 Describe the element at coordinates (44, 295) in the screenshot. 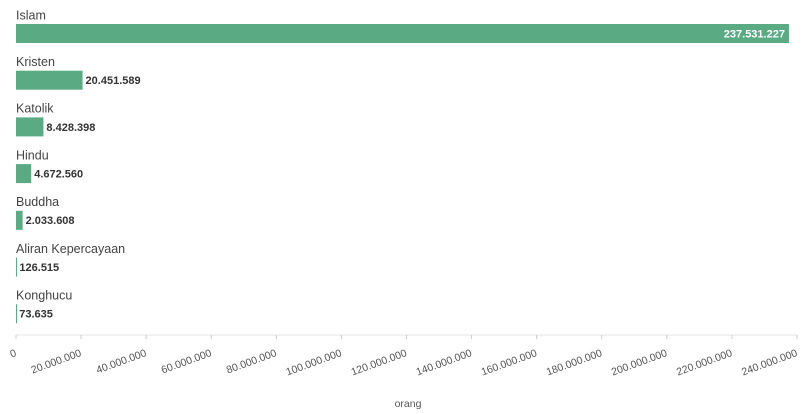

I see `category-label: Konghucu` at that location.